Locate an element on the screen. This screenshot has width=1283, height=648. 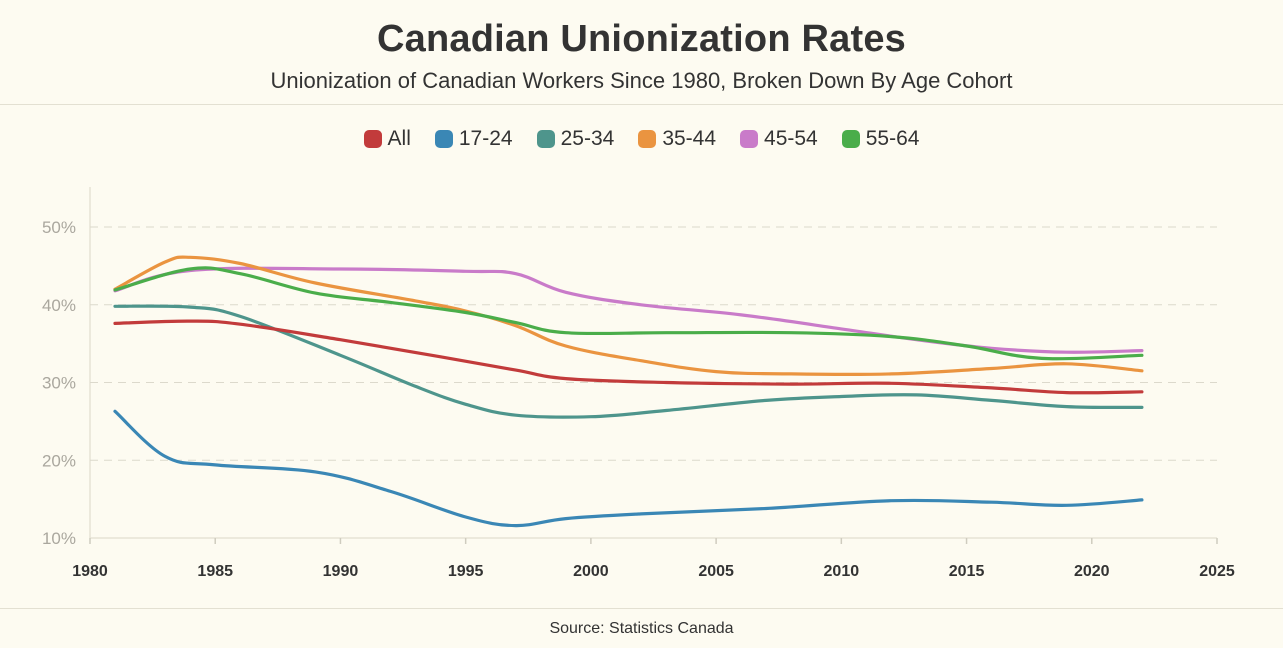
header-divider is located at coordinates (641, 104).